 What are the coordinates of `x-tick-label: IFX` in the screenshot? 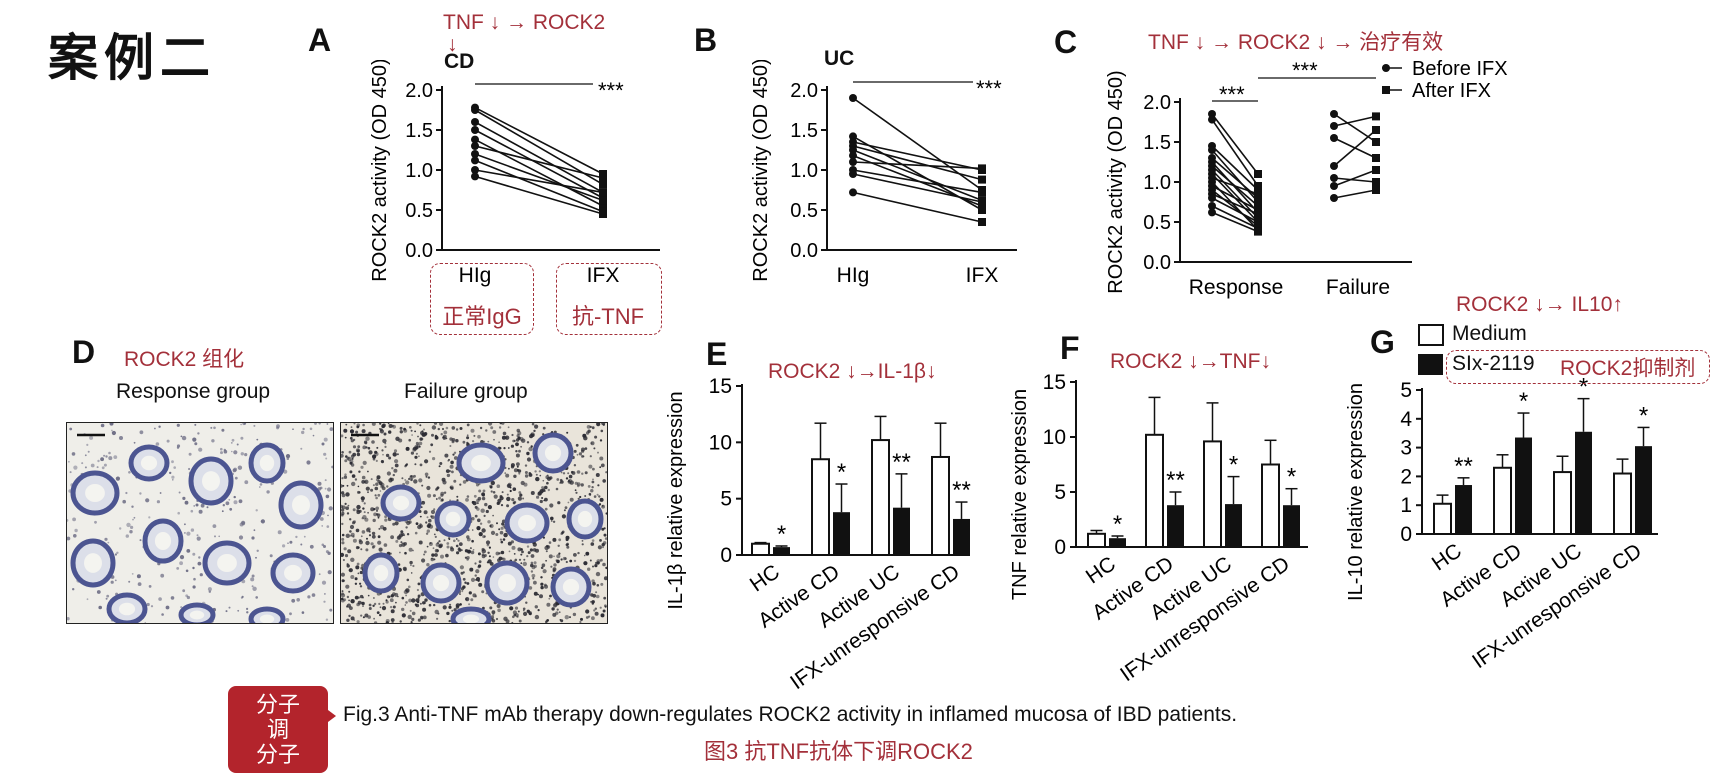 It's located at (982, 275).